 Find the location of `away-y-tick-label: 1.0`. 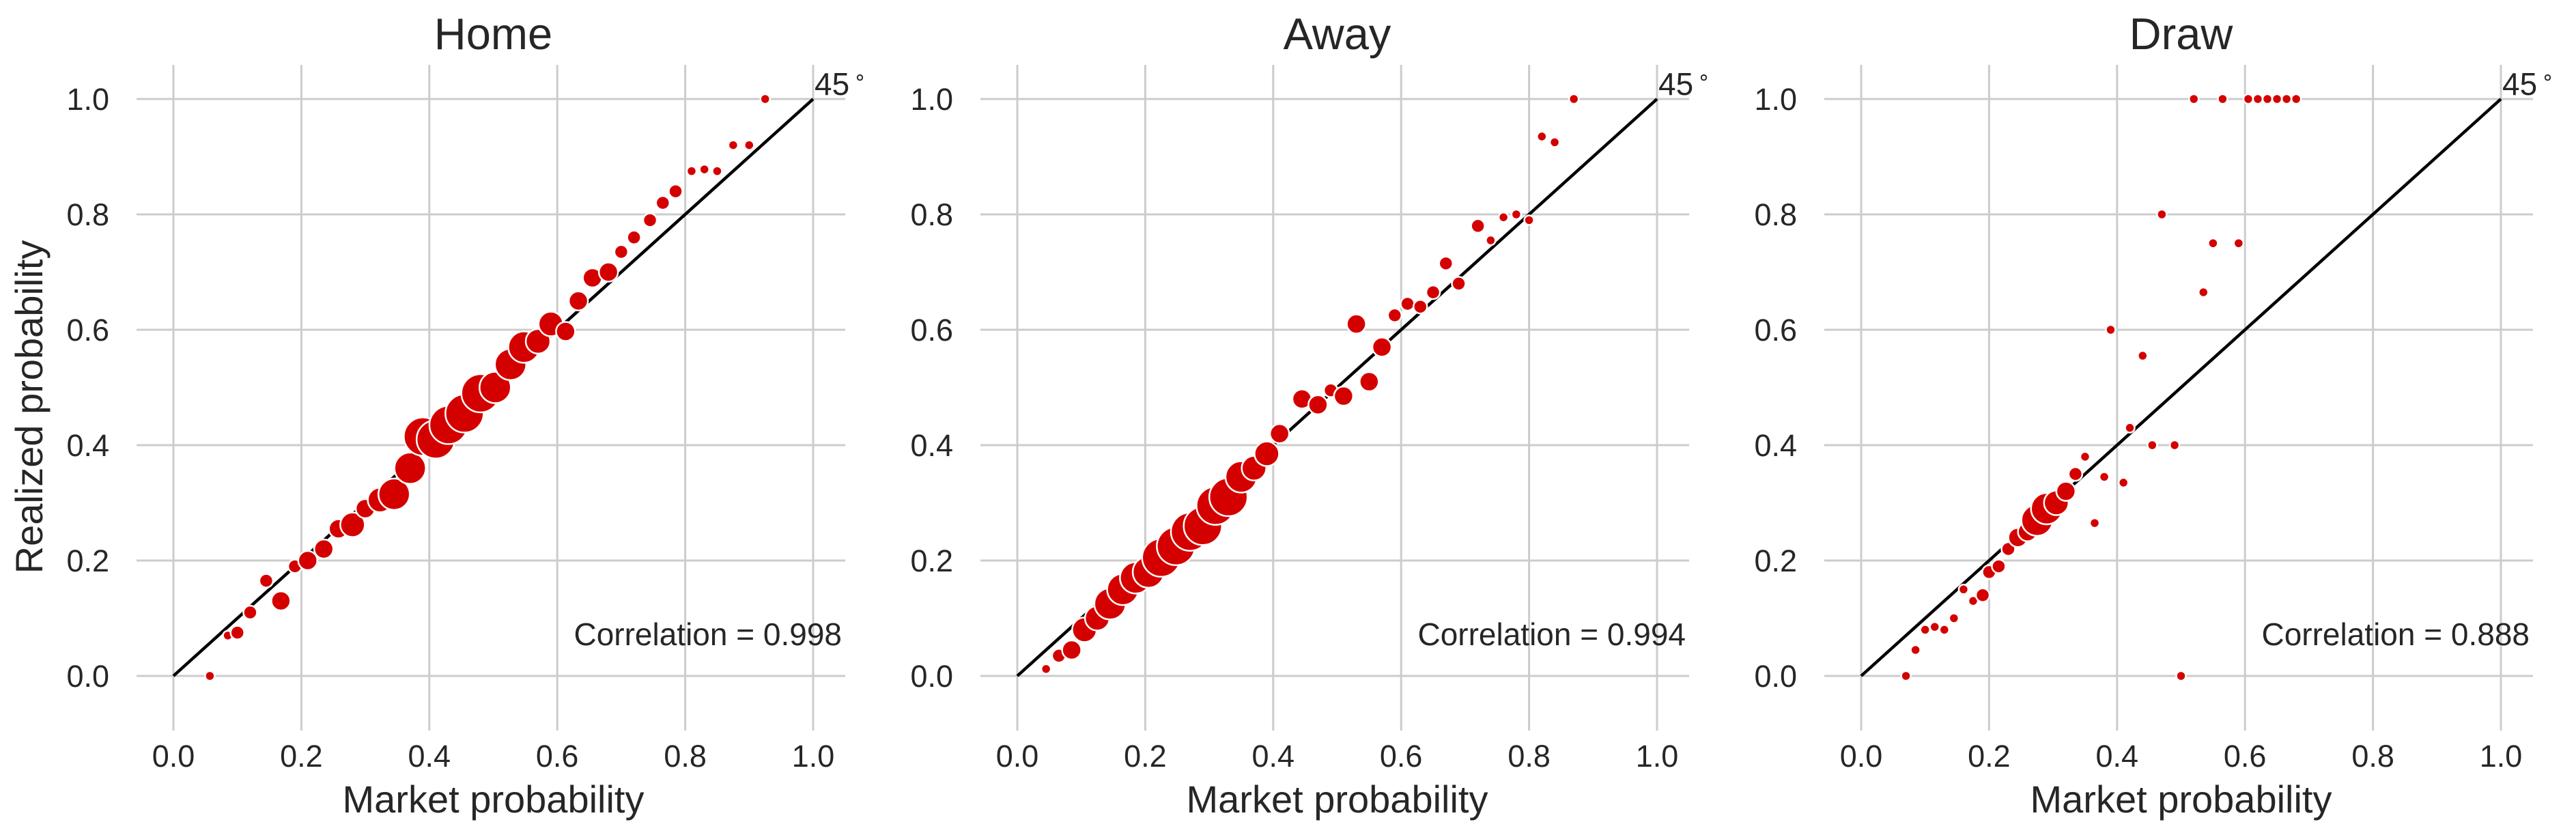

away-y-tick-label: 1.0 is located at coordinates (931, 99).